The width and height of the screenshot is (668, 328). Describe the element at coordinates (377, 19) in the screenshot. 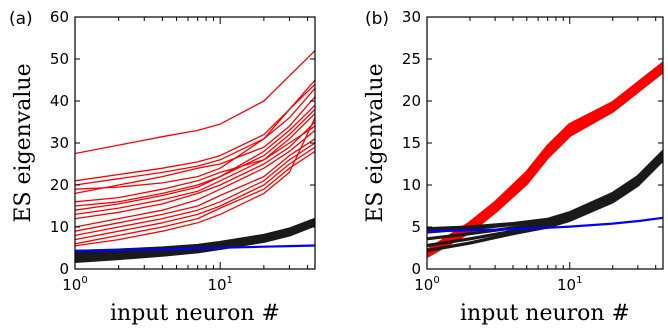

I see `panel-label: (b)` at that location.